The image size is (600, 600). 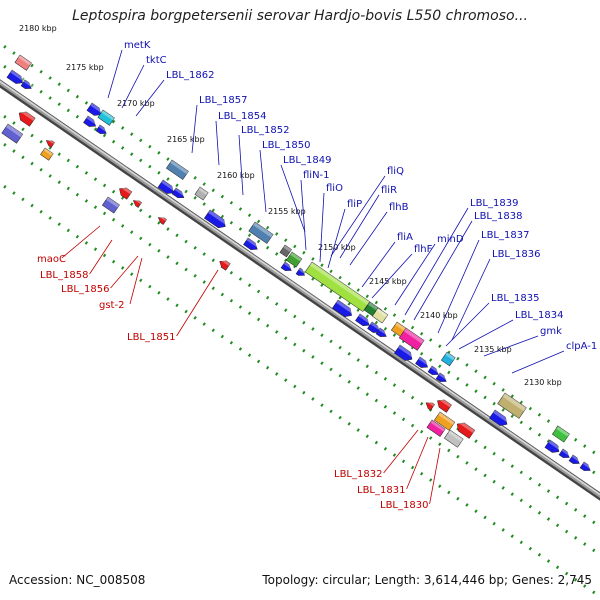 What do you see at coordinates (395, 171) in the screenshot?
I see `forward-gene-label: fliQ` at bounding box center [395, 171].